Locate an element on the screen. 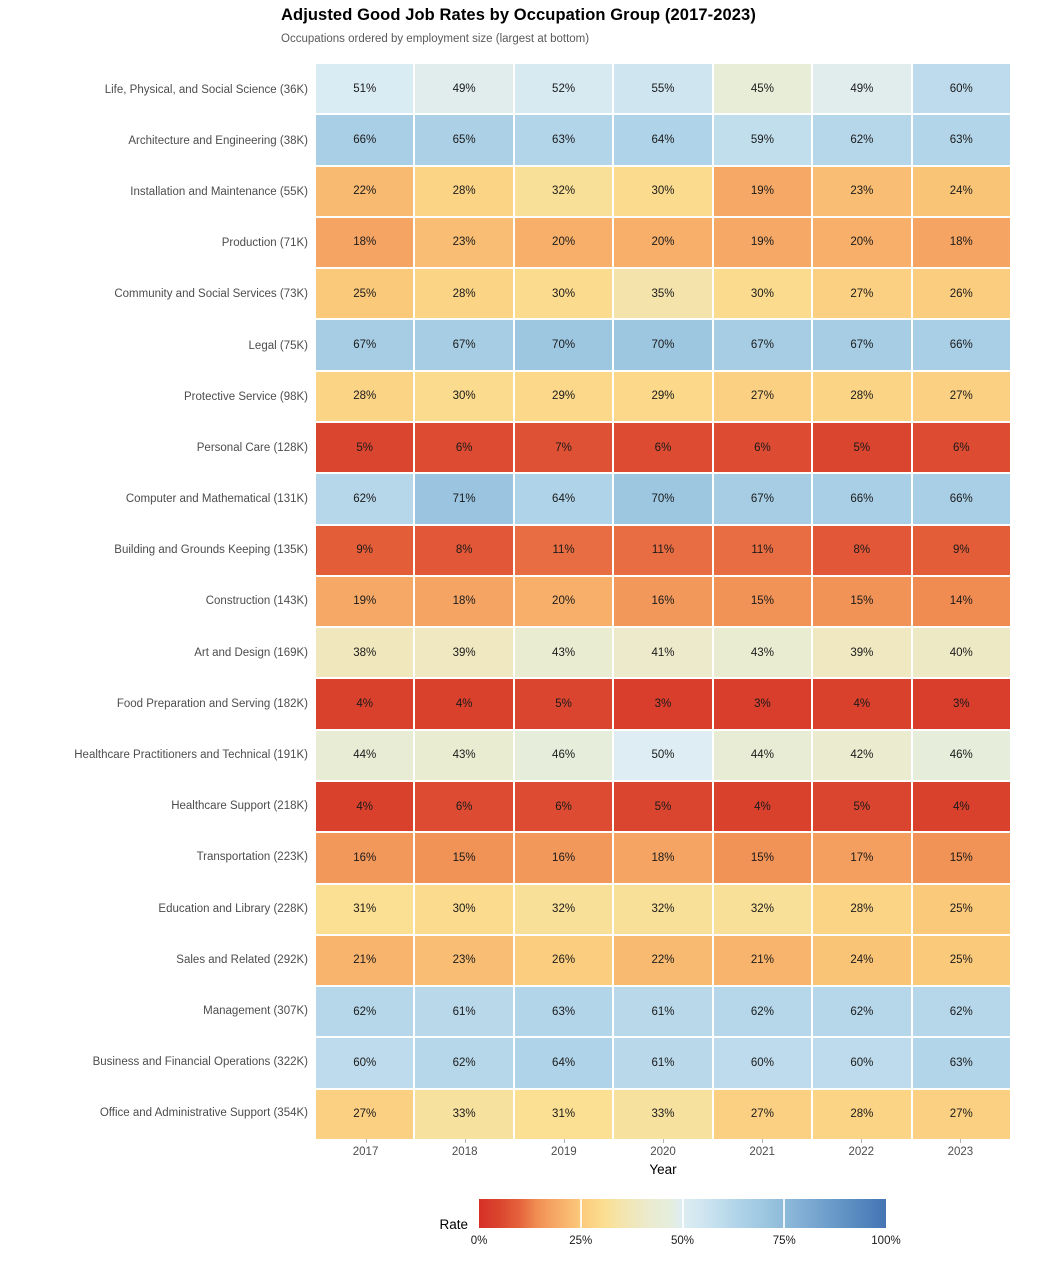 The image size is (1056, 1267). heatmap-cell: 28% is located at coordinates (862, 396).